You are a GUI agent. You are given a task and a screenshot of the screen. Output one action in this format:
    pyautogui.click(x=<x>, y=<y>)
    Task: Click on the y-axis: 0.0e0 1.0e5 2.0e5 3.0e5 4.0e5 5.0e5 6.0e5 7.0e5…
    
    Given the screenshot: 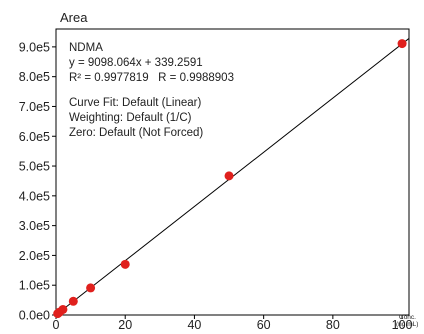 What is the action you would take?
    pyautogui.click(x=37, y=181)
    